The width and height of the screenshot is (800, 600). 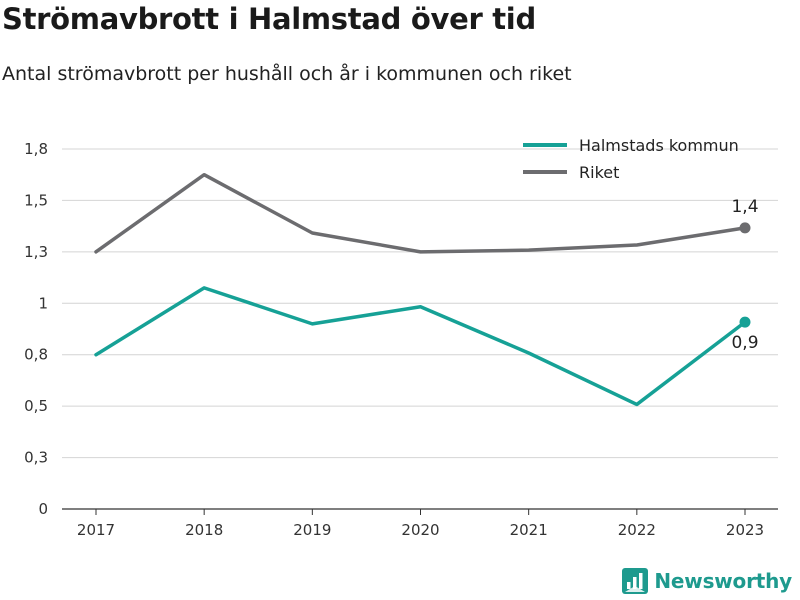 What do you see at coordinates (529, 530) in the screenshot?
I see `x-tick-label: 2021` at bounding box center [529, 530].